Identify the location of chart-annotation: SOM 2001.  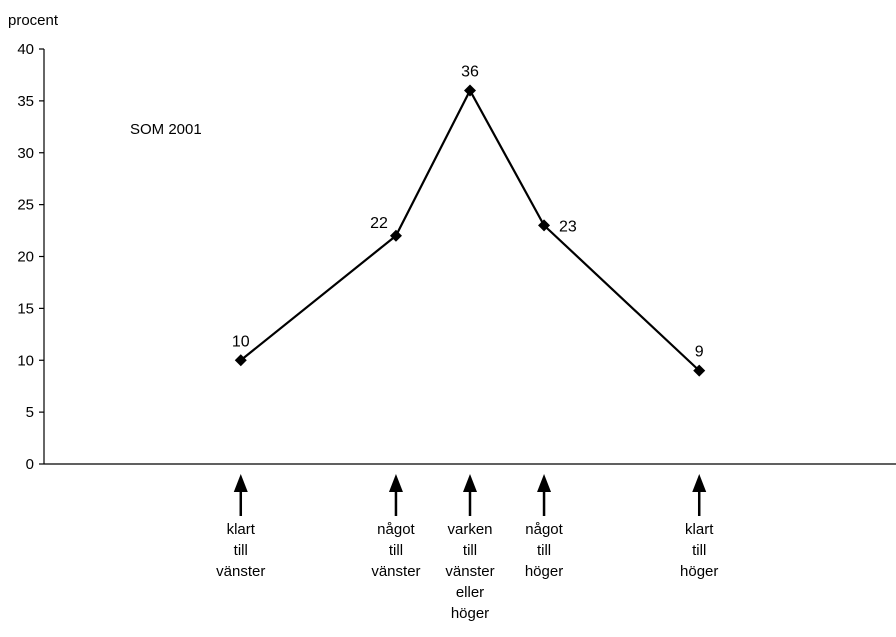
(166, 129).